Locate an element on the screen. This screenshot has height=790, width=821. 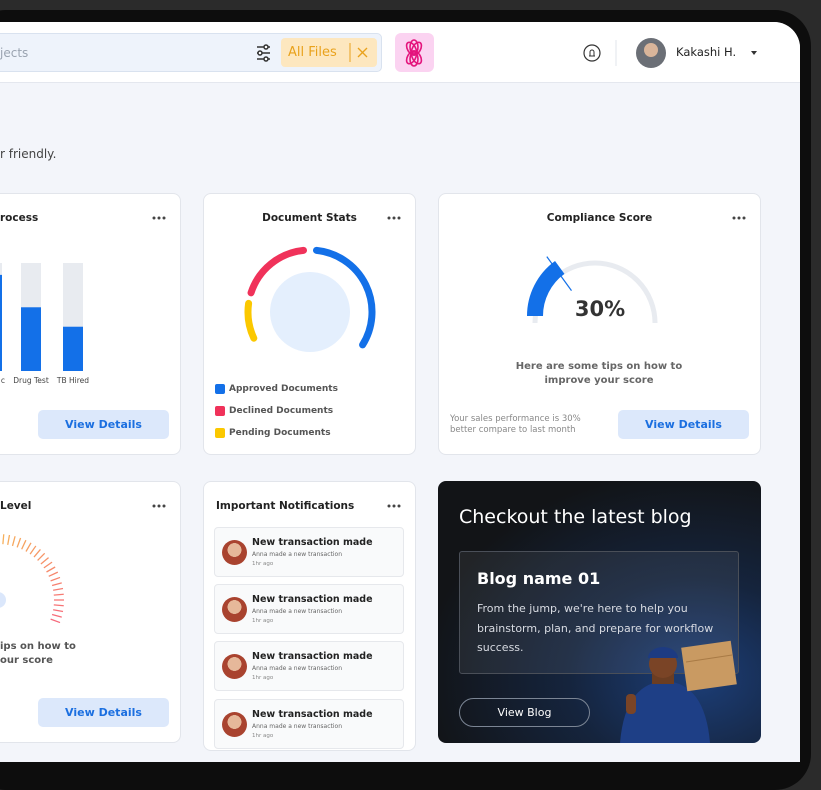
filter-chip is located at coordinates (329, 52).